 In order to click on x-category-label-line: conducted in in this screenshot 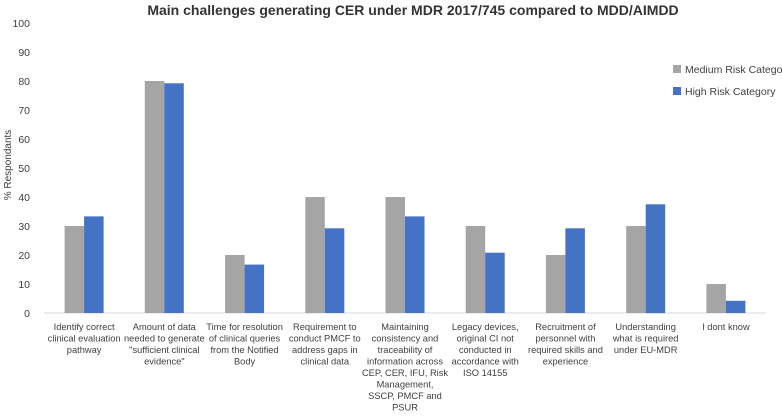, I will do `click(485, 350)`.